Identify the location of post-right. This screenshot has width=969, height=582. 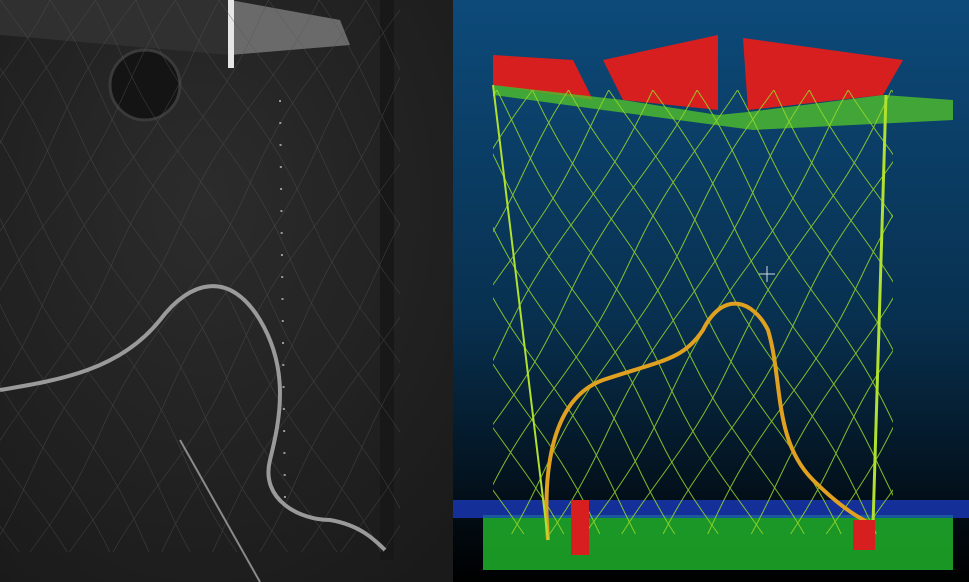
(387, 280).